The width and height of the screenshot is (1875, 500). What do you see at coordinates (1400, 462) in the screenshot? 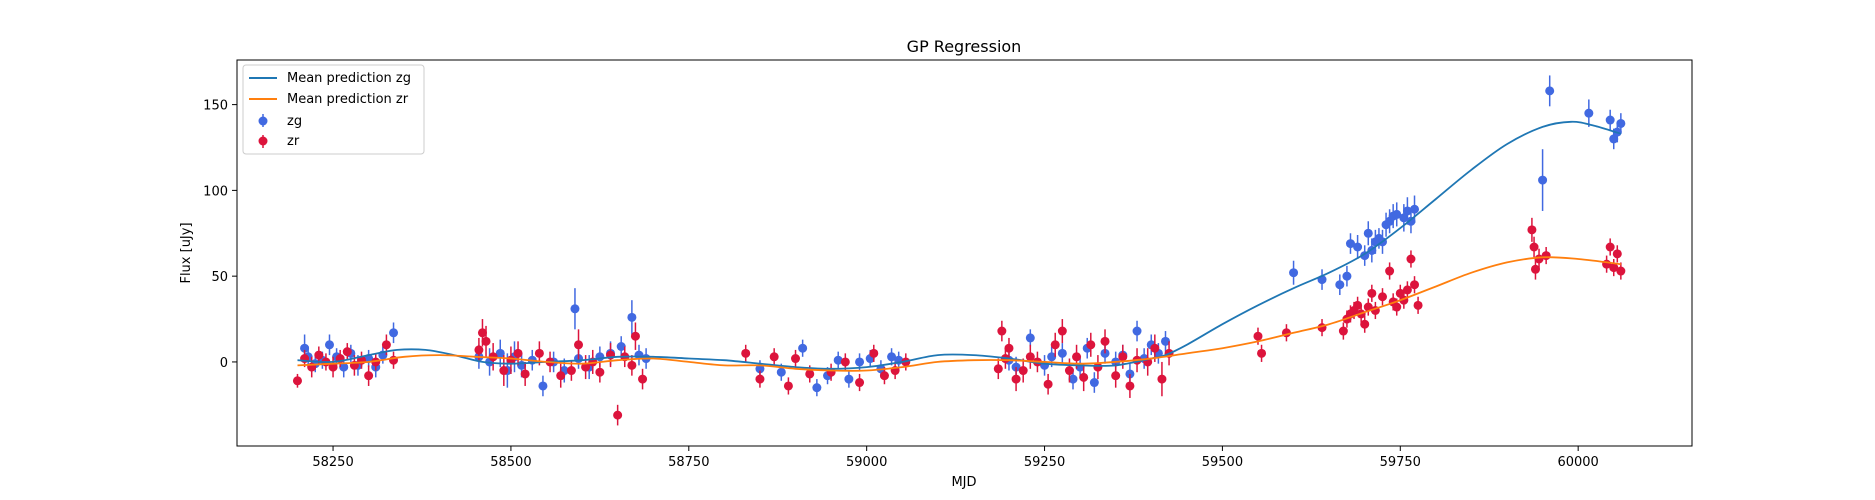
I see `x-tick-label: 59750` at bounding box center [1400, 462].